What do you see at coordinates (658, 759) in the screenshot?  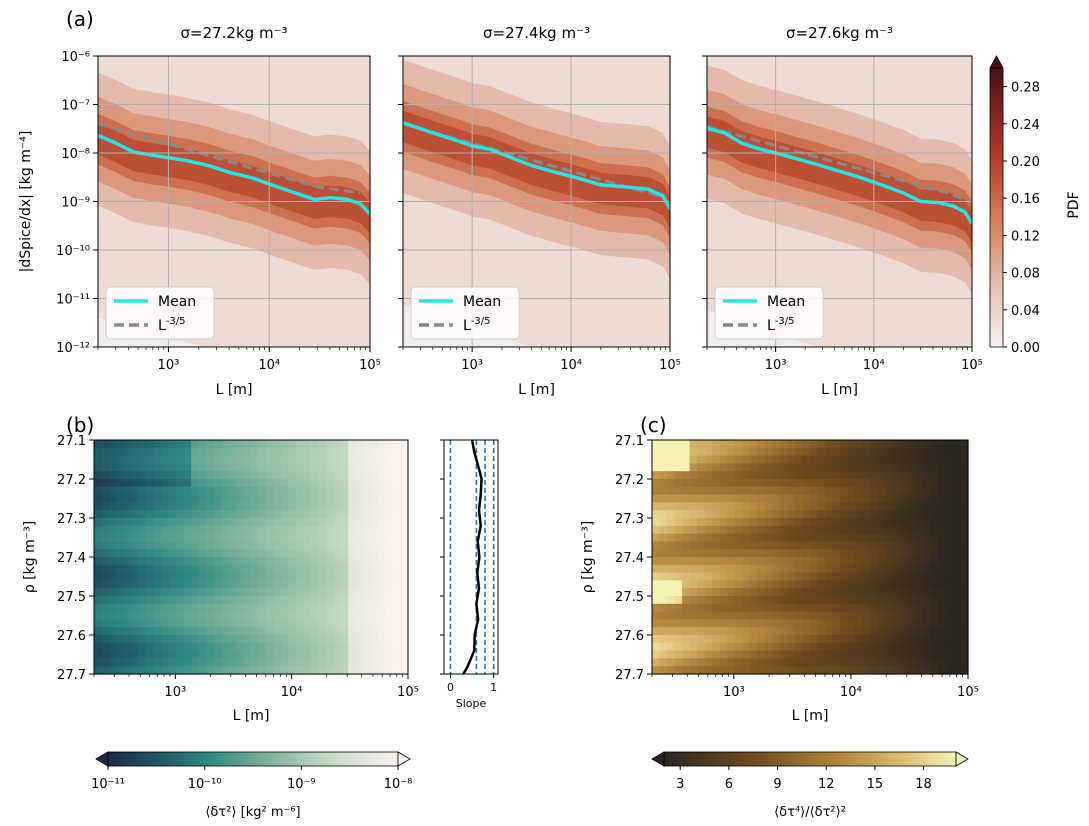 I see `colorbar-extend-arrow` at bounding box center [658, 759].